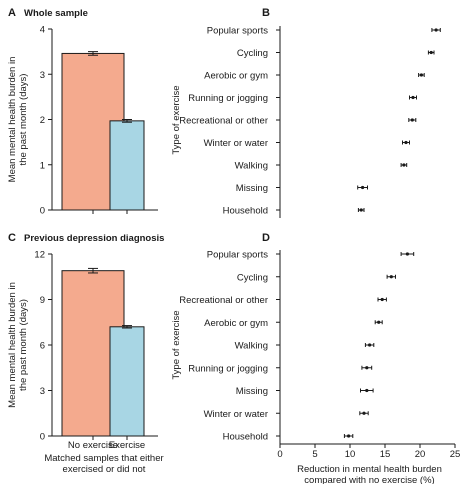  I want to click on y-tick-label: 1, so click(42, 165).